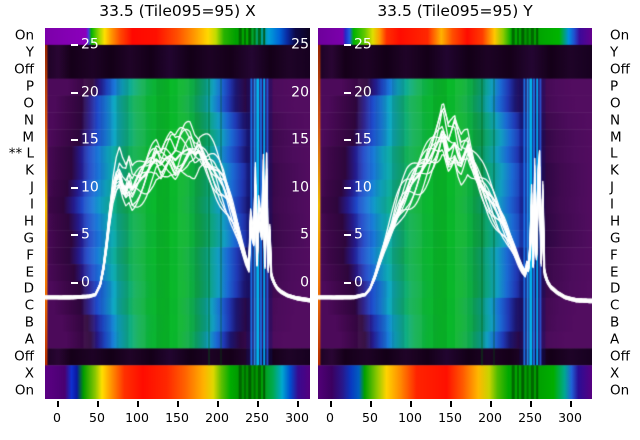 The height and width of the screenshot is (440, 640). I want to click on row-label-left: F, so click(30, 255).